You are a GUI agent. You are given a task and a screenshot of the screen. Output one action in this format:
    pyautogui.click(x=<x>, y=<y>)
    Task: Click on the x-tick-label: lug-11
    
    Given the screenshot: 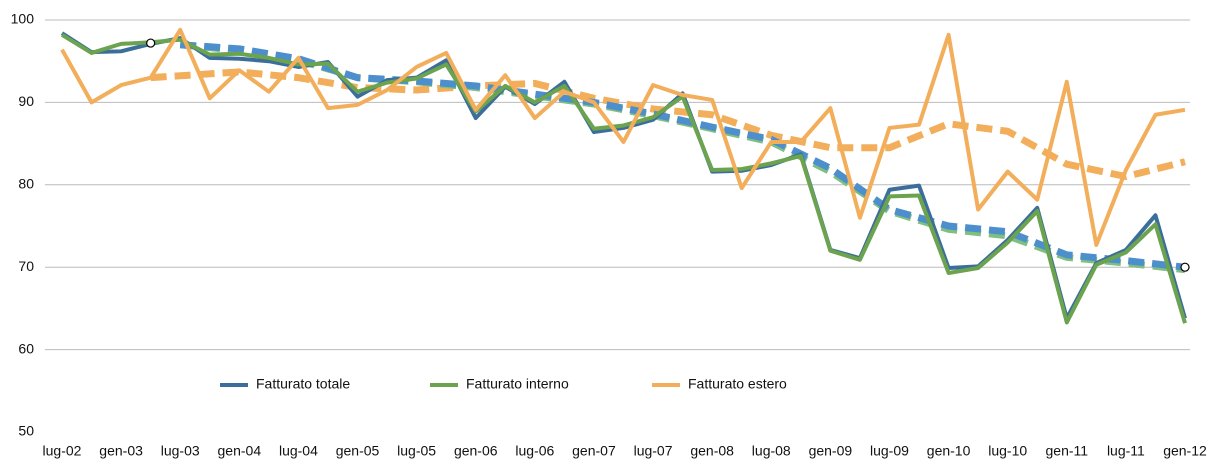 What is the action you would take?
    pyautogui.click(x=1126, y=451)
    